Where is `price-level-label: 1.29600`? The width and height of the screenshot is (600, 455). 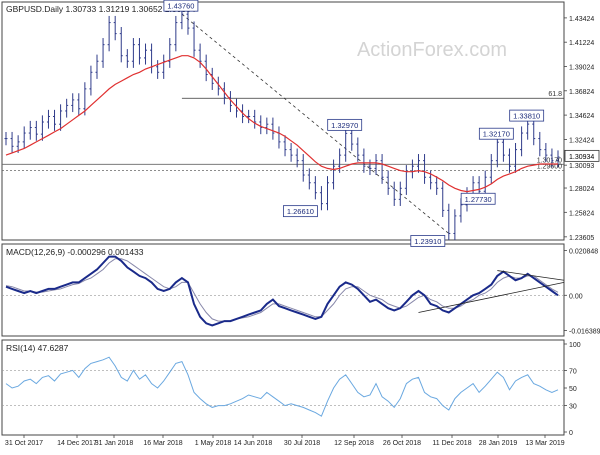
price-level-label: 1.29600 is located at coordinates (549, 167).